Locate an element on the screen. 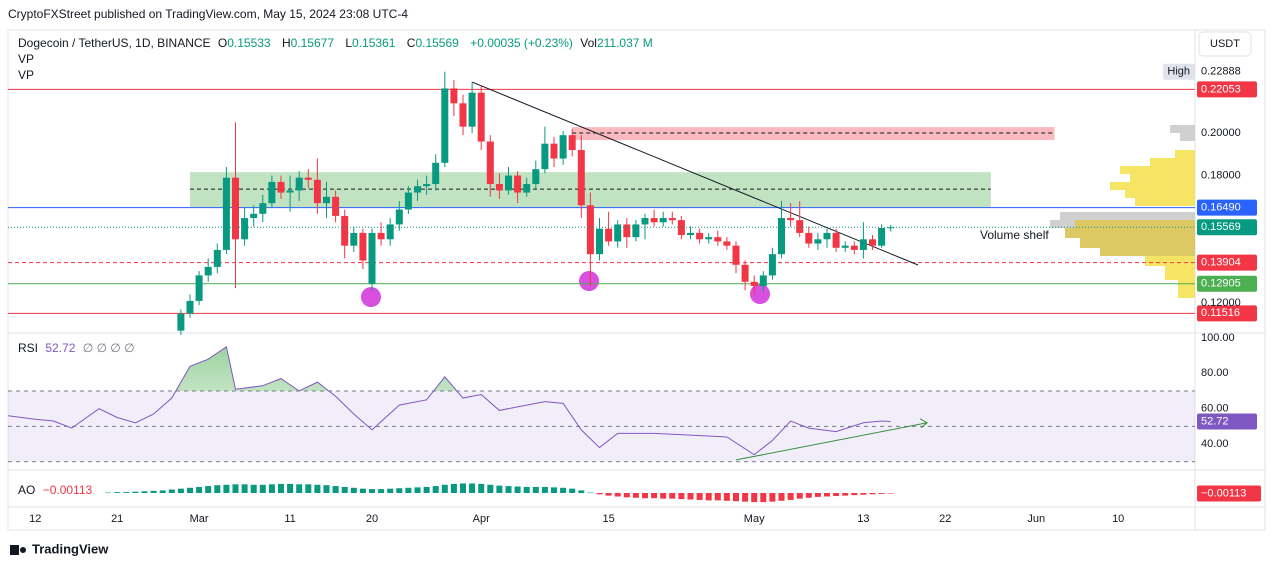 The width and height of the screenshot is (1273, 568). x-tick-label: 21 is located at coordinates (117, 519).